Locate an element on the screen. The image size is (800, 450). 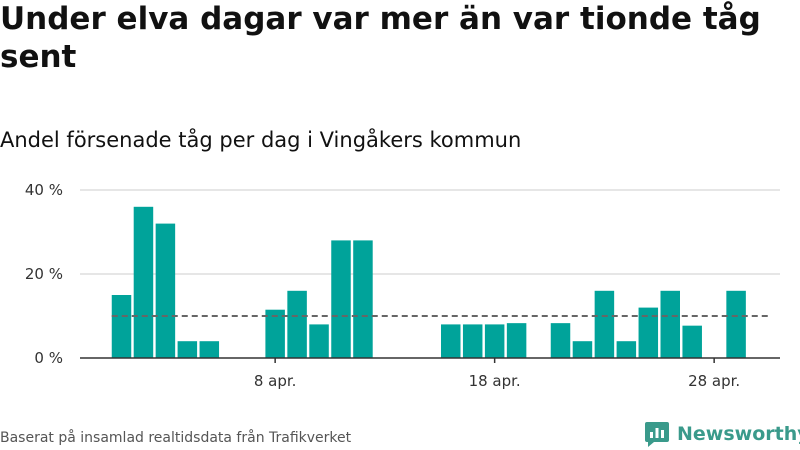
x-tick-label: 18 apr. is located at coordinates (495, 381).